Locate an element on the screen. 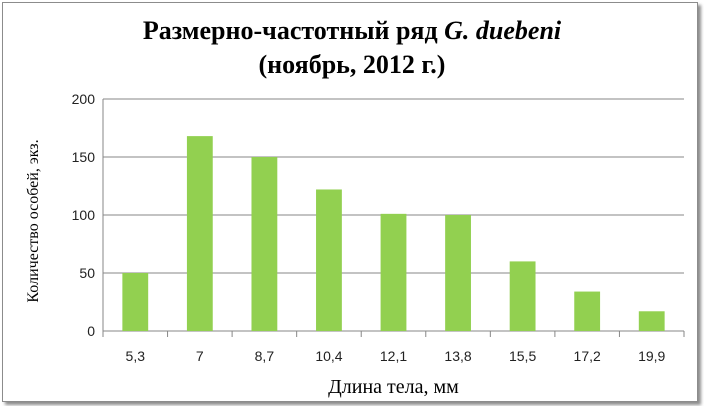  x-tick-label-7: 17,2 is located at coordinates (587, 356).